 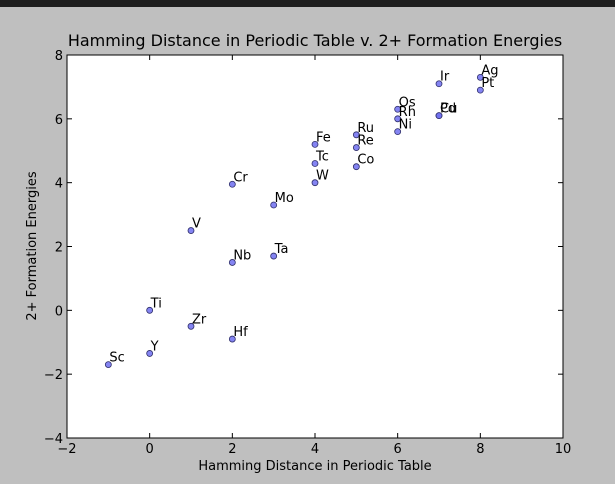 I want to click on x-tick-label: 4, so click(x=315, y=449).